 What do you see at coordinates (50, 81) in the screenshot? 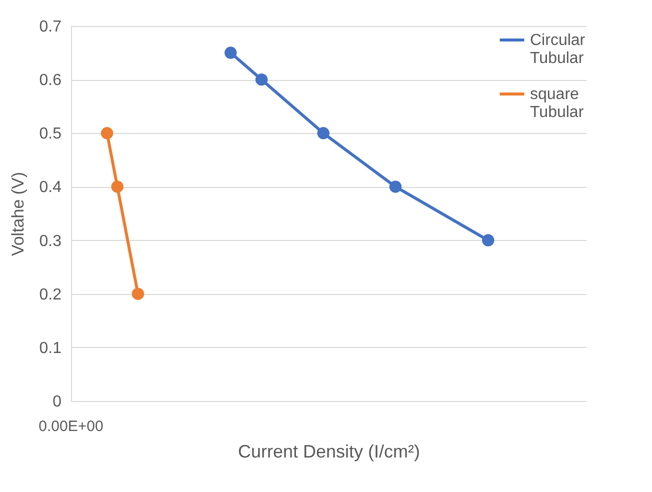
I see `y-tick-label: 0.6` at bounding box center [50, 81].